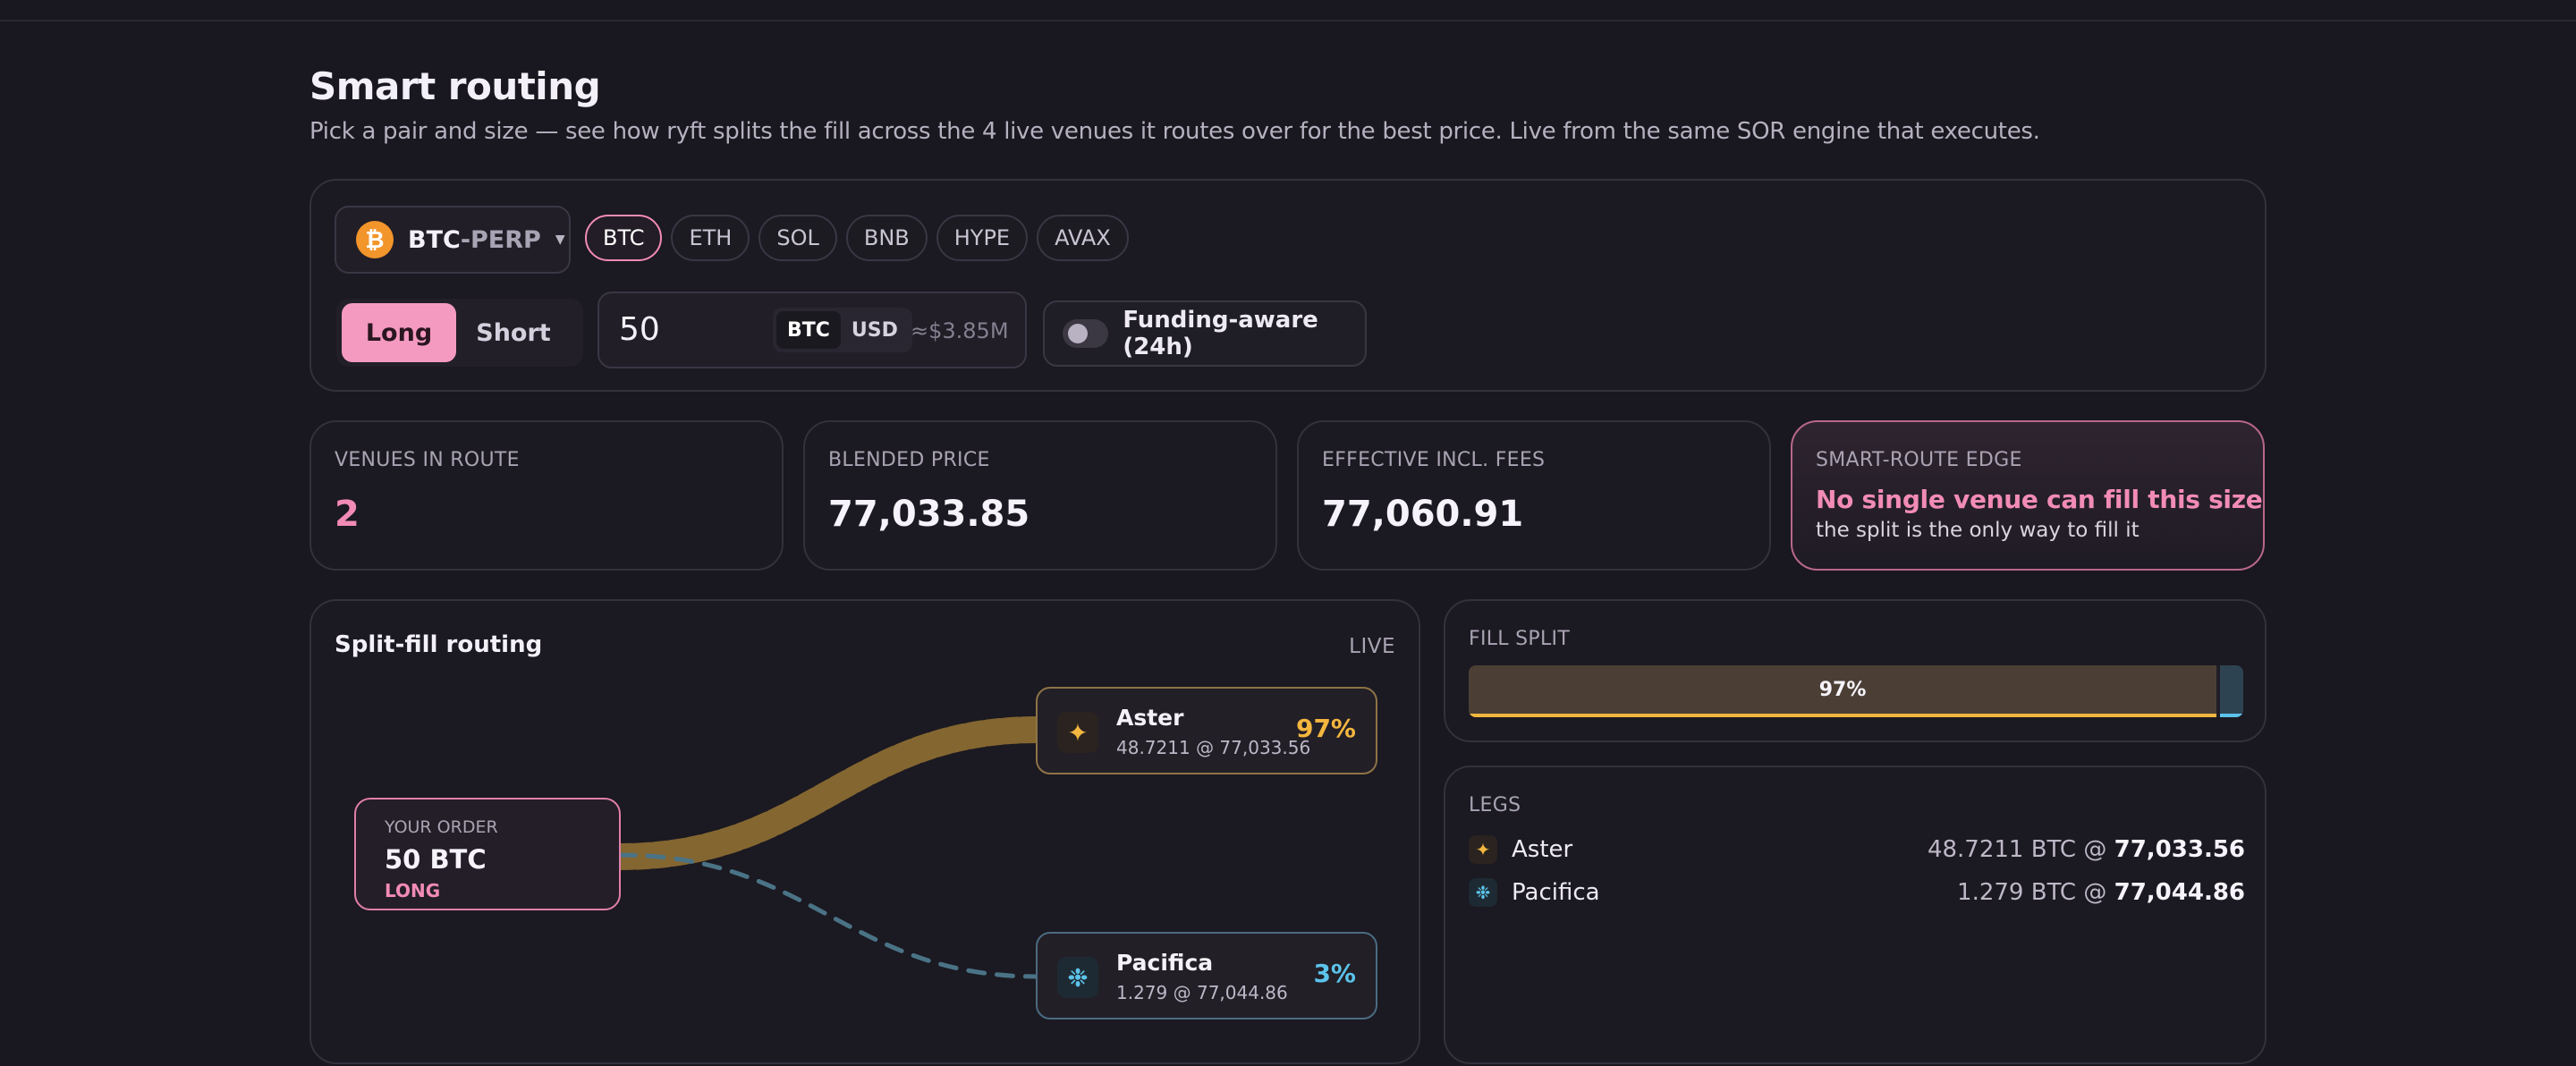  I want to click on order-kicker: YOUR ORDER, so click(441, 827).